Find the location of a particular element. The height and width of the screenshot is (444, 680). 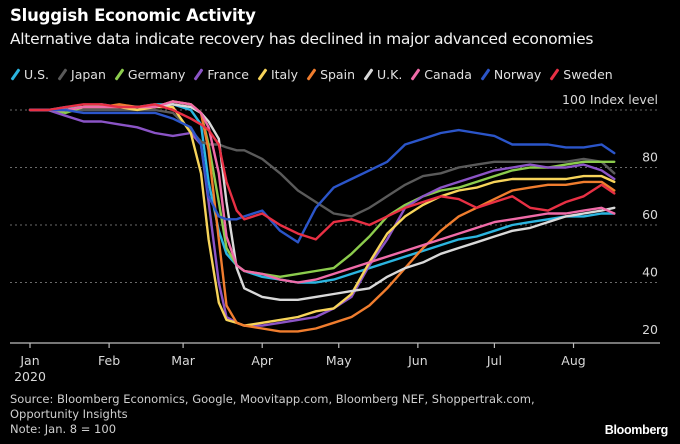

y-tick-label-80: 80 is located at coordinates (650, 157).